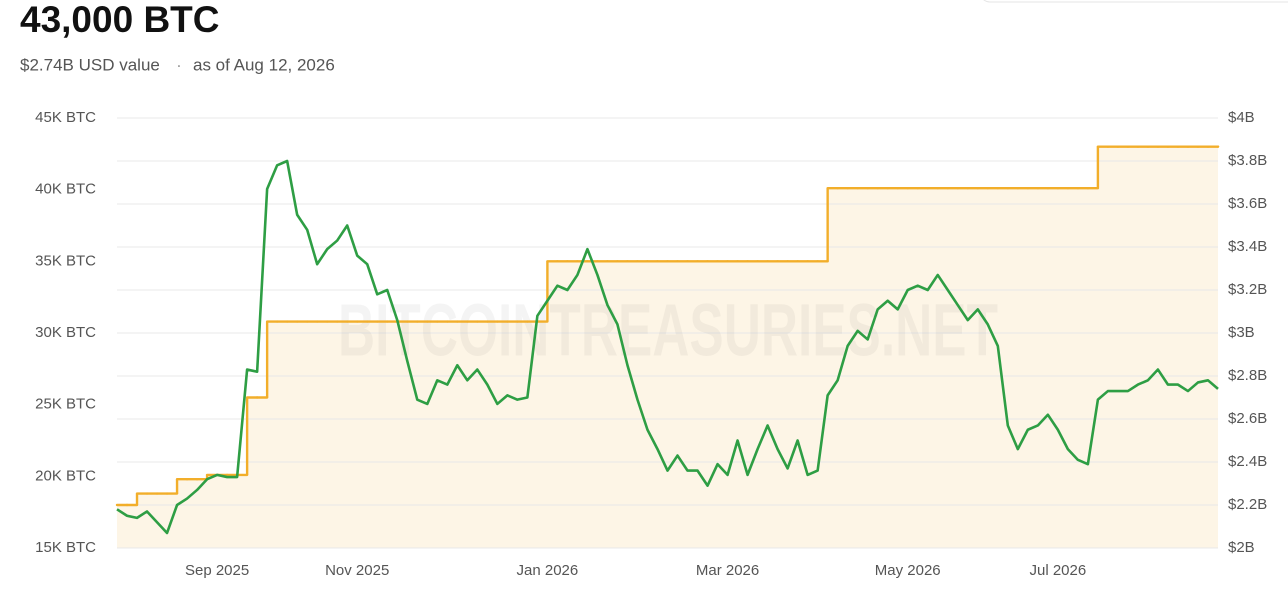 Image resolution: width=1288 pixels, height=590 pixels. I want to click on top-box-edge, so click(1135, 1).